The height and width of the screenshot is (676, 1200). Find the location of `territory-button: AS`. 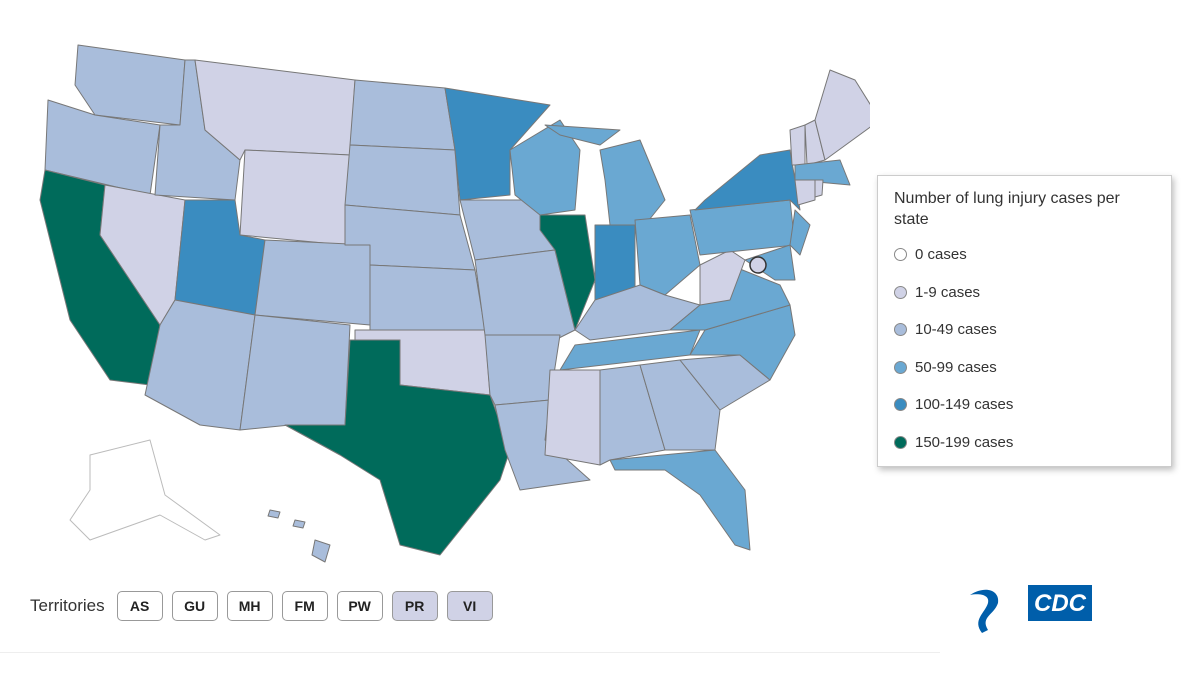

territory-button: AS is located at coordinates (139, 606).